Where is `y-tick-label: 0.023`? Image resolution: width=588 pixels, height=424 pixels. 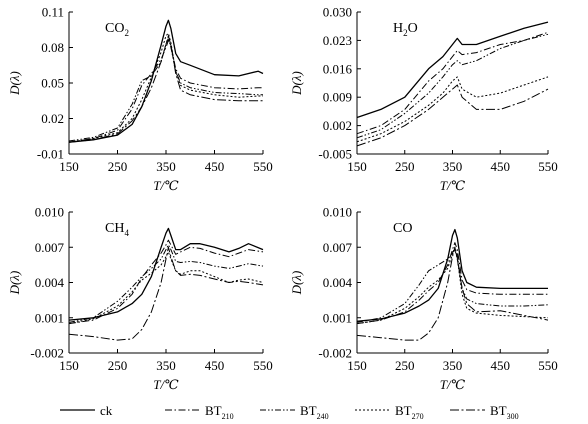
y-tick-label: 0.023 is located at coordinates (337, 40).